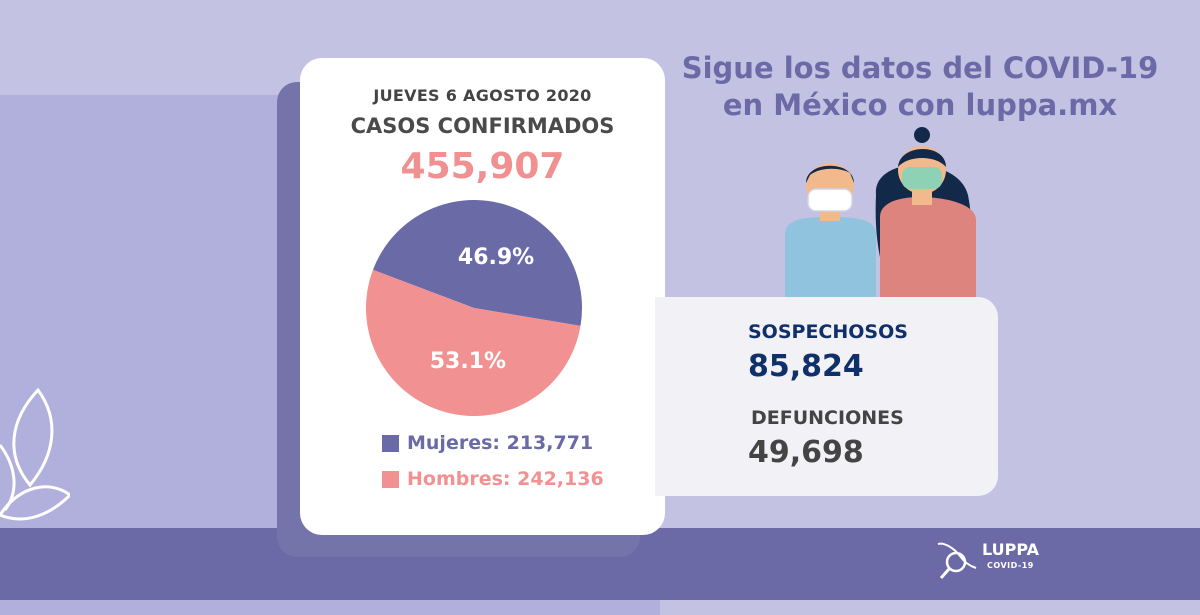 Image resolution: width=1200 pixels, height=615 pixels. I want to click on defunciones-value: 49,698, so click(806, 452).